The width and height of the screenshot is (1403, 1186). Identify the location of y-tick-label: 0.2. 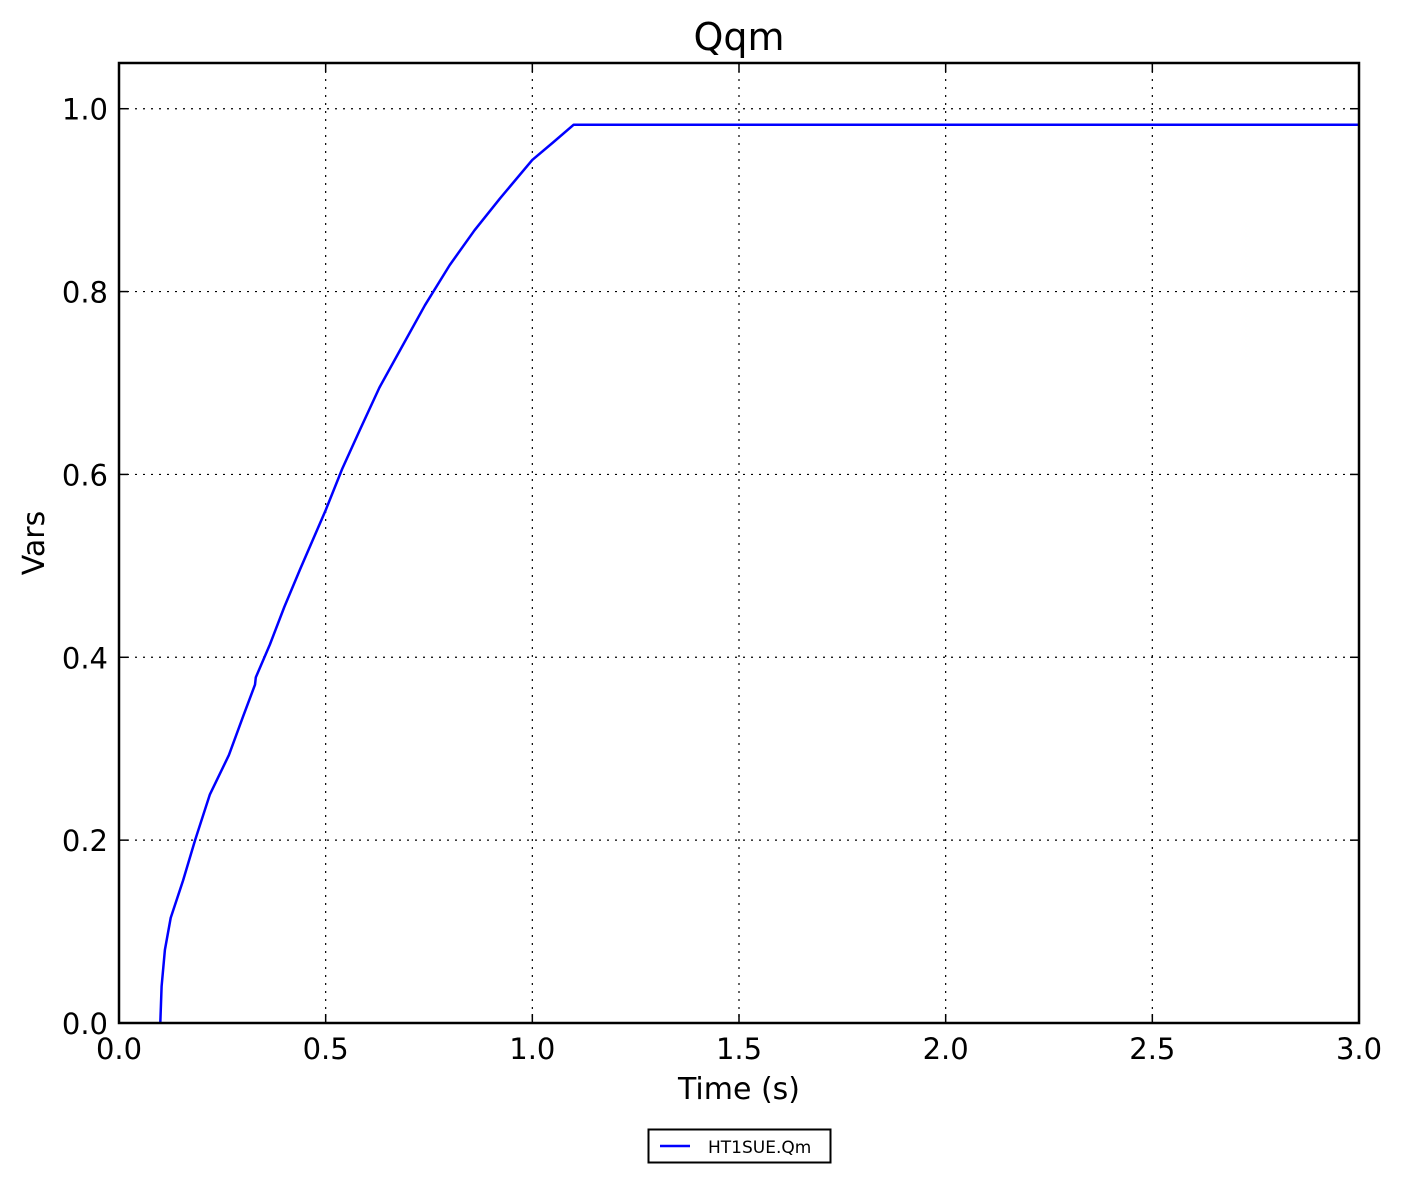
(85, 841).